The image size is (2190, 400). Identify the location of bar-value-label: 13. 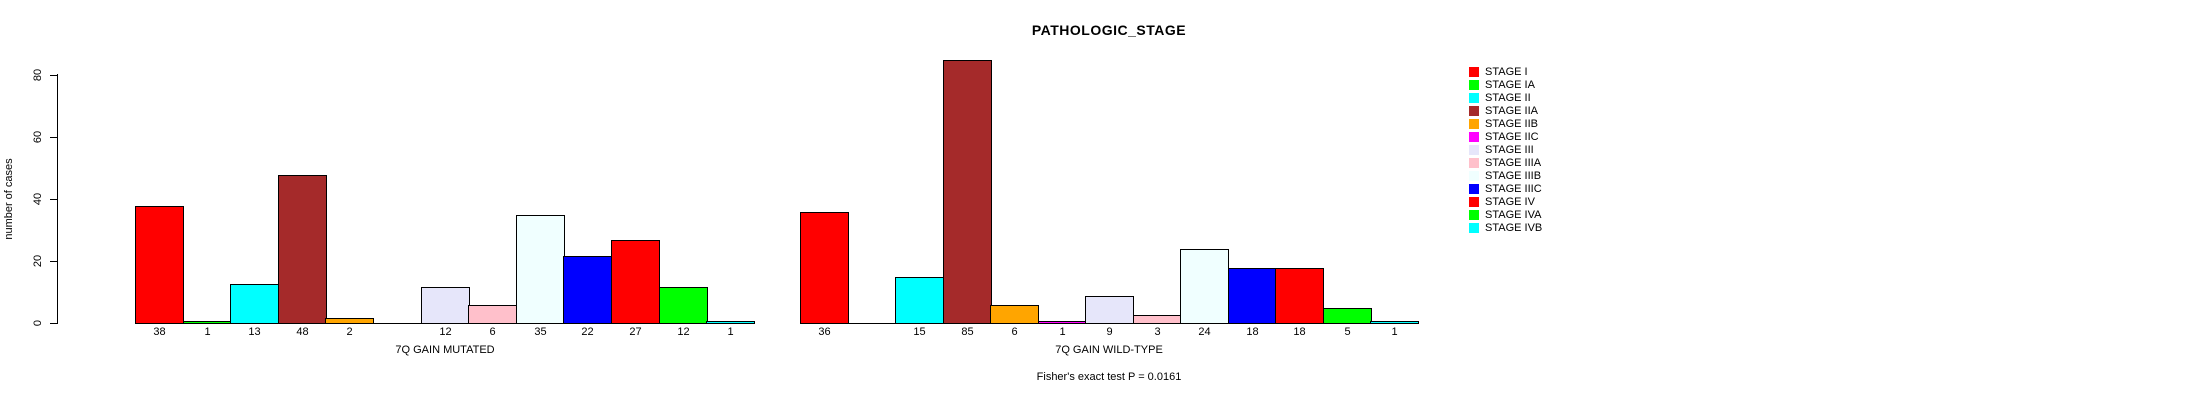
(254, 332).